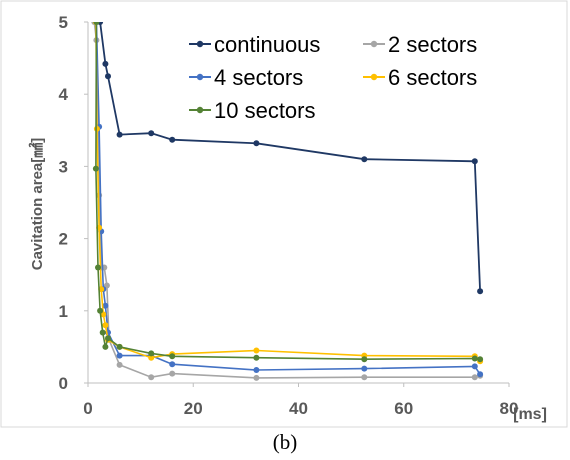 This screenshot has height=460, width=570. Describe the element at coordinates (63, 311) in the screenshot. I see `y-tick-label: 1` at that location.